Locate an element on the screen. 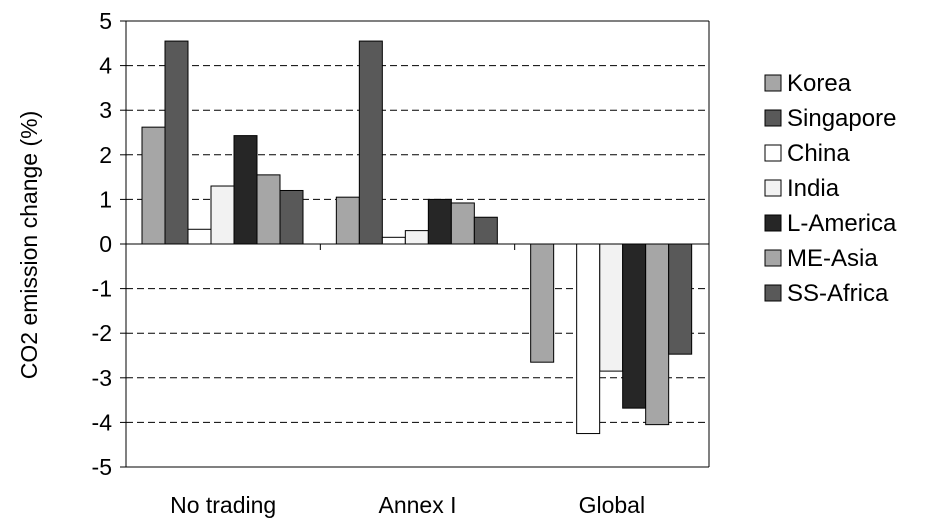 The image size is (934, 529). y-tick-label: 1 is located at coordinates (105, 199).